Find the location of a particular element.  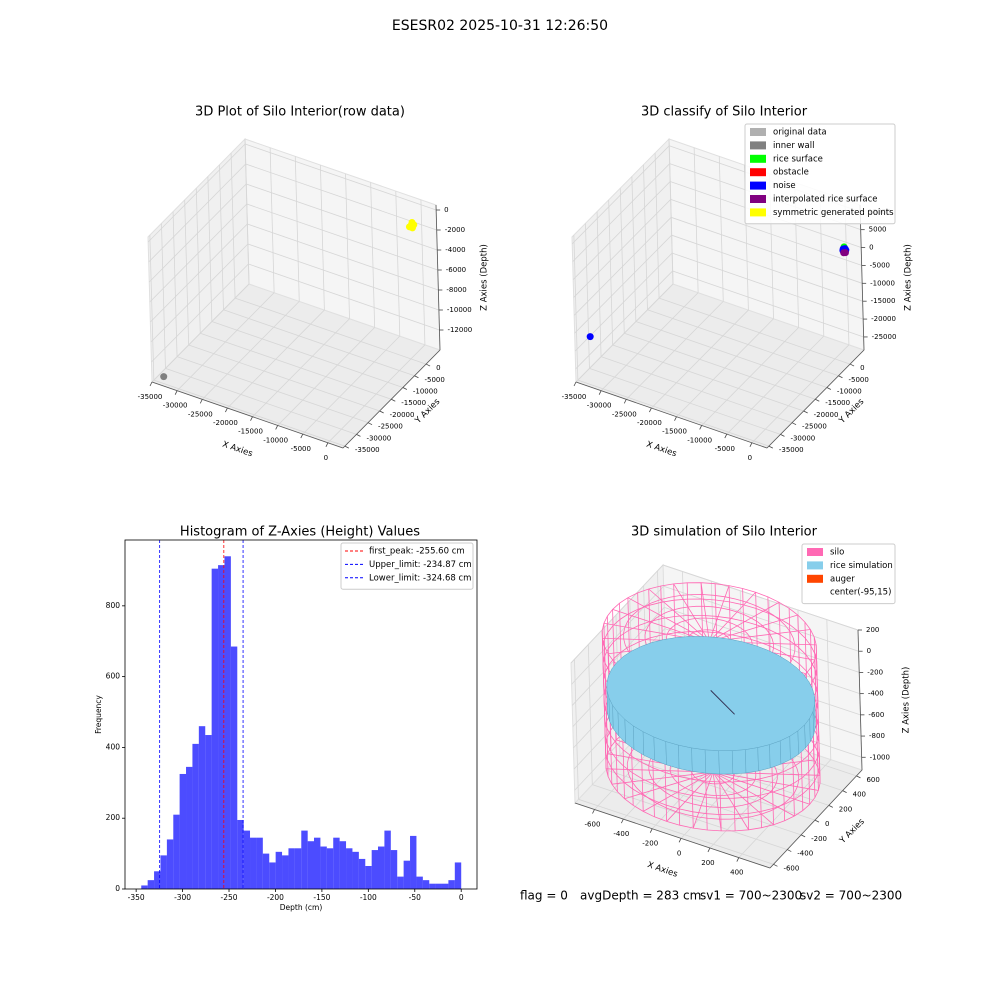

chart-title: 3D simulation of Silo Interior is located at coordinates (724, 532).